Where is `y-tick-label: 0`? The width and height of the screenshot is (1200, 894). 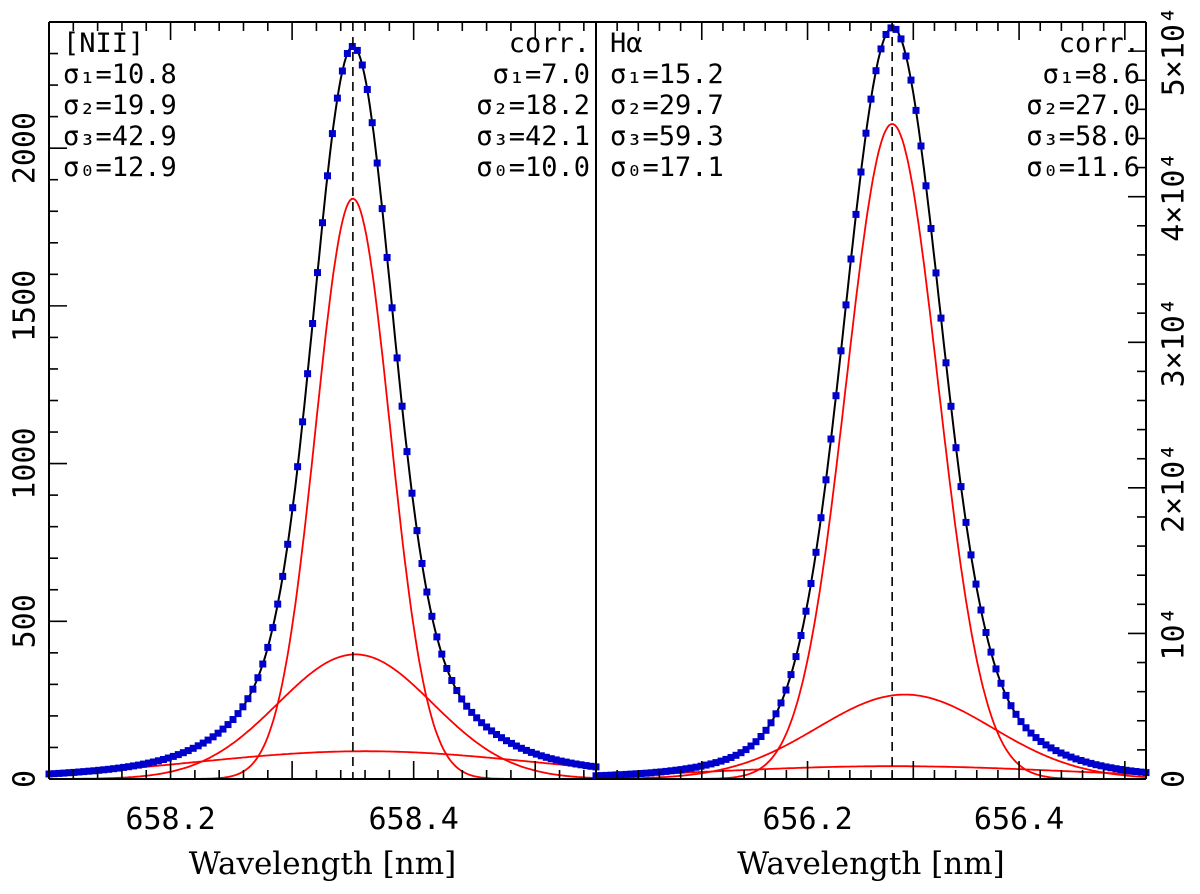 y-tick-label: 0 is located at coordinates (1174, 779).